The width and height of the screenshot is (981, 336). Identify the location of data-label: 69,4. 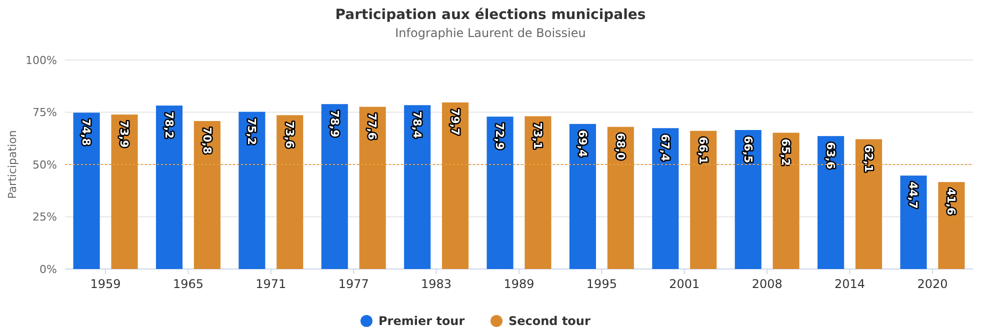
(582, 144).